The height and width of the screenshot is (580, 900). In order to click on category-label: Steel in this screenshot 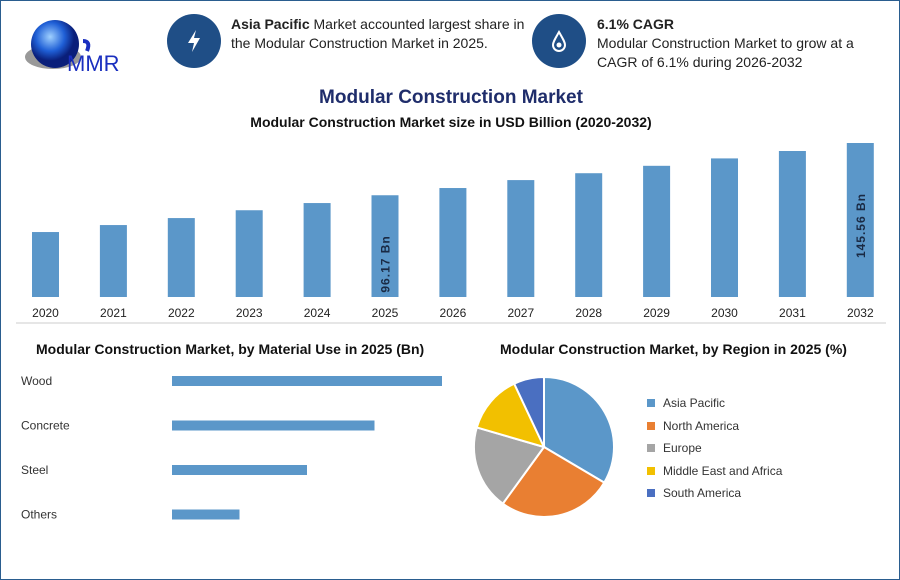, I will do `click(34, 470)`.